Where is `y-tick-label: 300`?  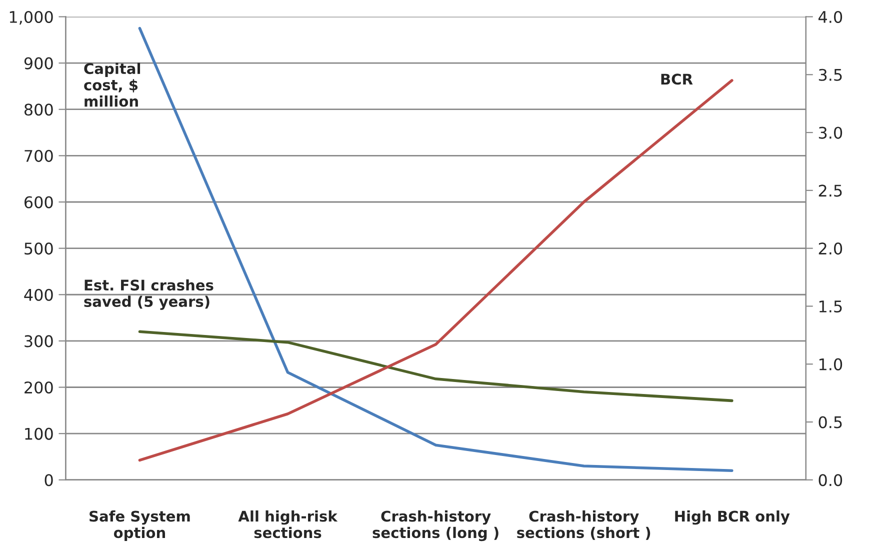
y-tick-label: 300 is located at coordinates (38, 341).